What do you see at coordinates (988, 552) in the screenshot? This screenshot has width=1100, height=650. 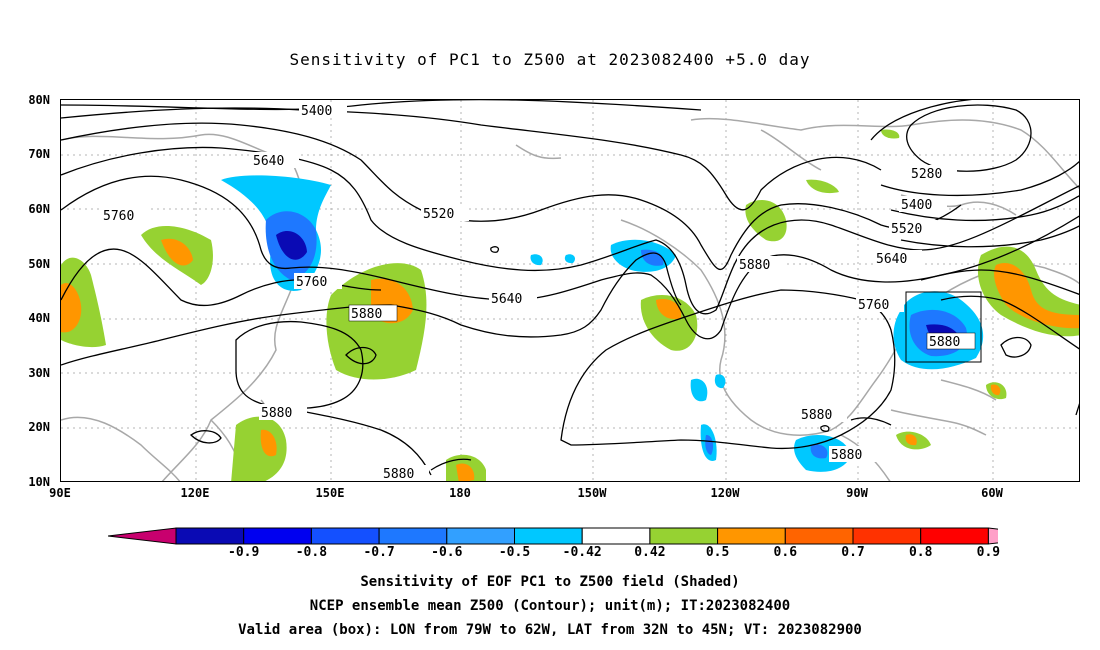 I see `colorbar-label: 0.9` at bounding box center [988, 552].